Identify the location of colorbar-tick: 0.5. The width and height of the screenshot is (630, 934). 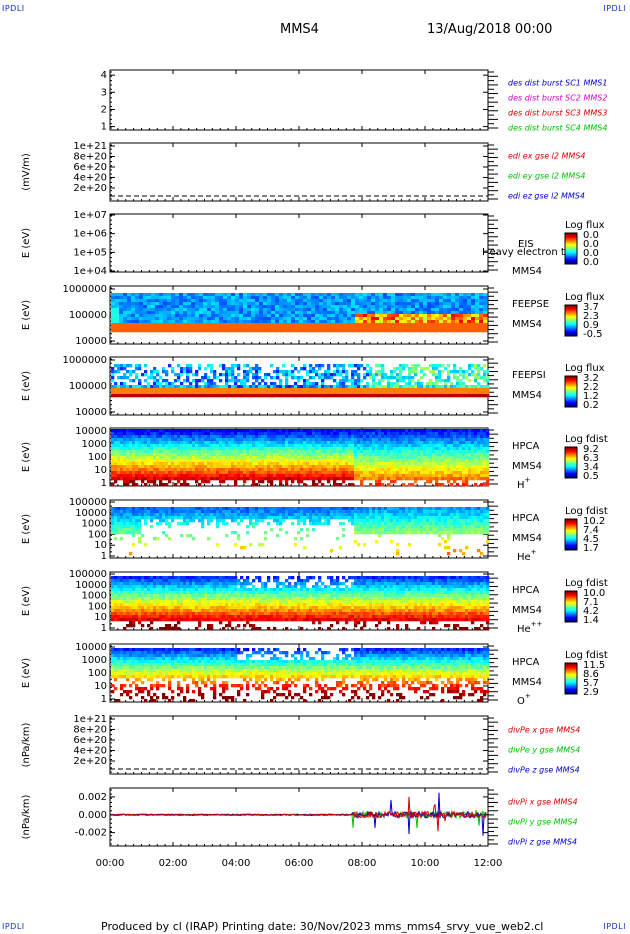
(591, 476).